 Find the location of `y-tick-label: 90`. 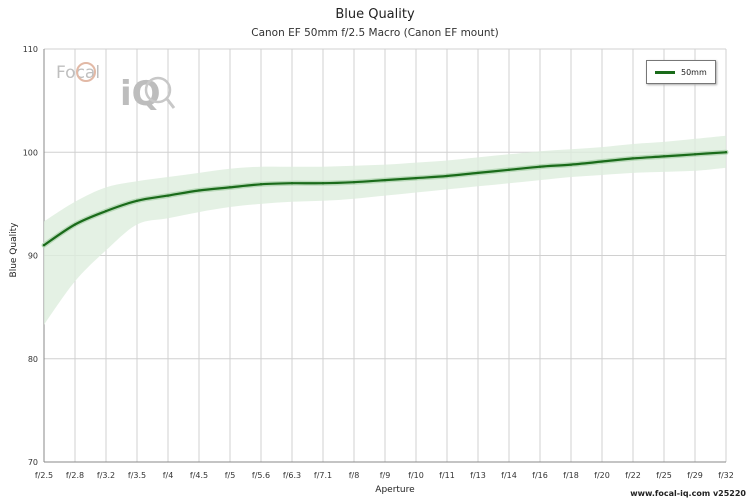

y-tick-label: 90 is located at coordinates (33, 256).